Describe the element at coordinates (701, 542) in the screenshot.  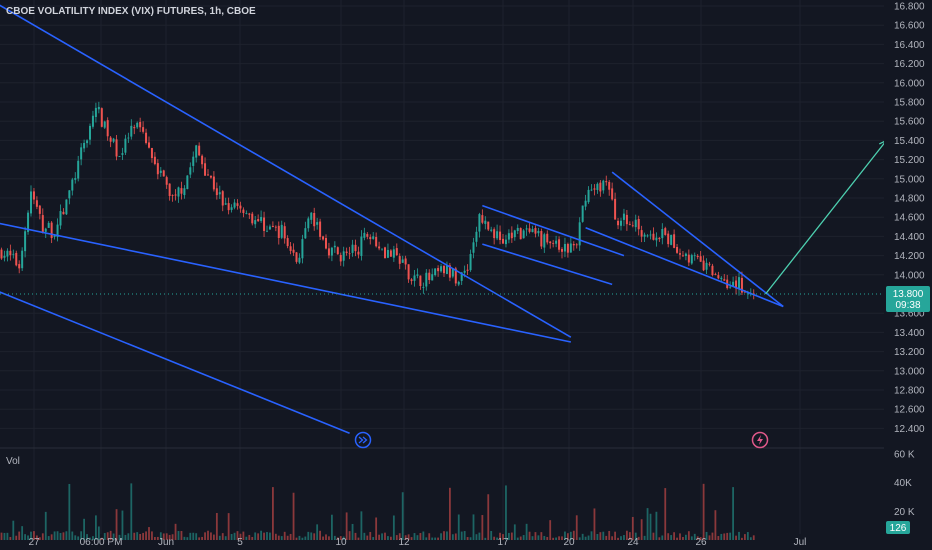
I see `time-tick-label: 26` at that location.